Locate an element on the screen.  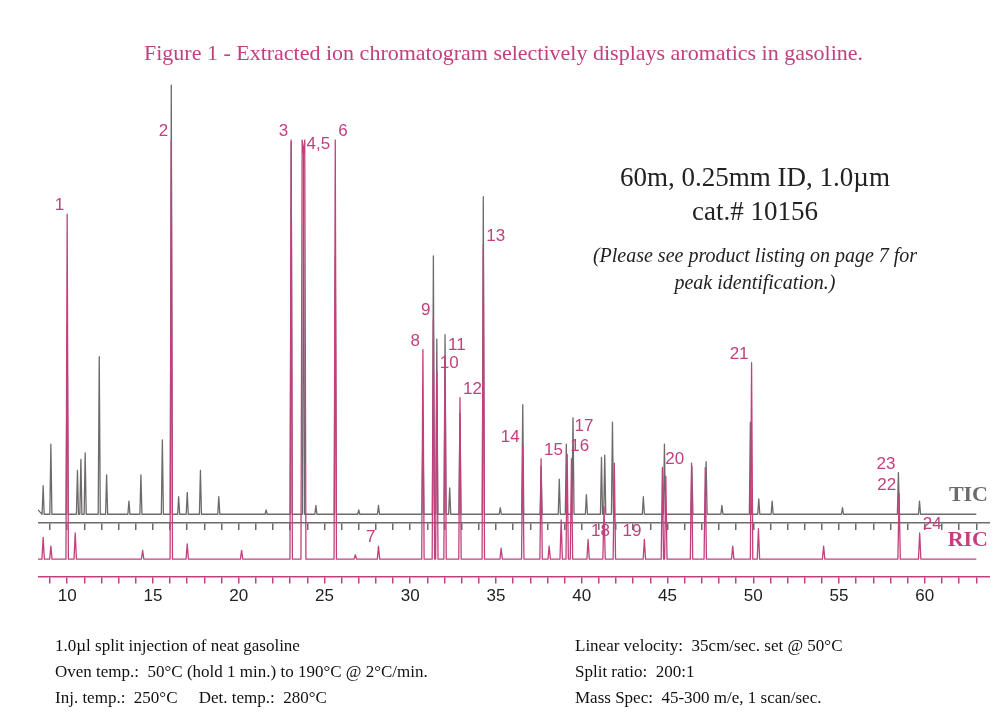
annotation: 23 is located at coordinates (886, 463).